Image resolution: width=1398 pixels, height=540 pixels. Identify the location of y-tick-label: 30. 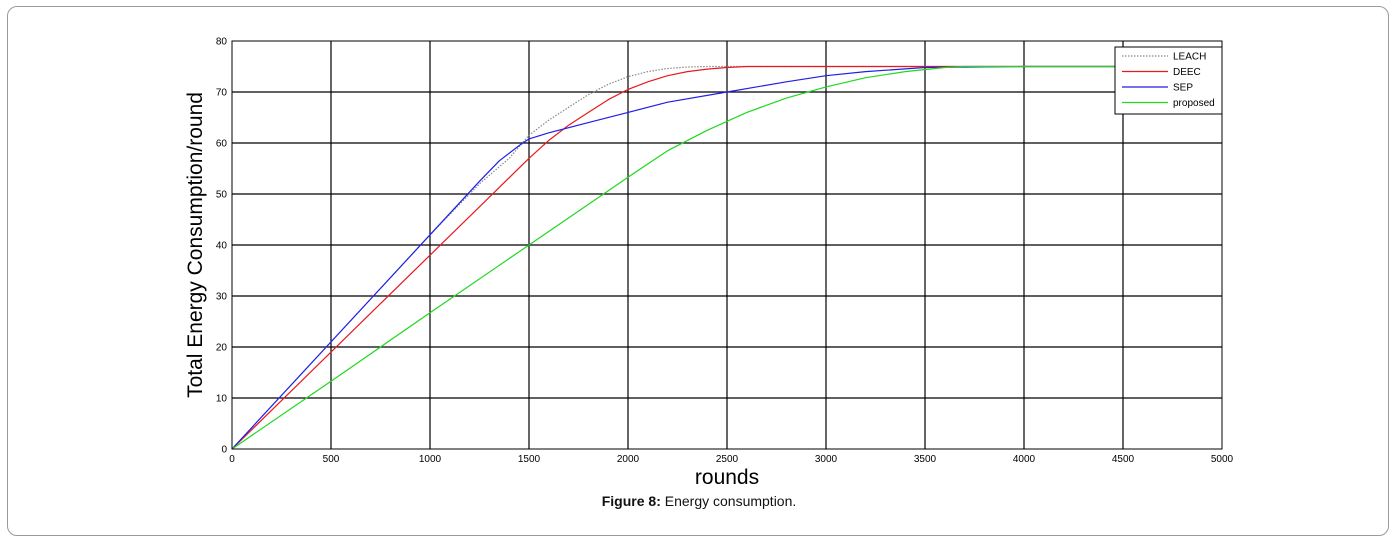
(222, 297).